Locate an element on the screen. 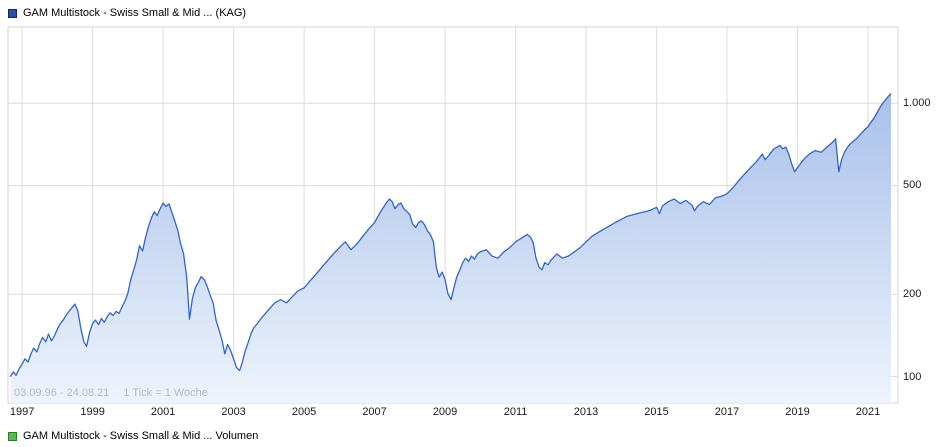 The image size is (938, 447). x-tick-label: 2015 is located at coordinates (656, 412).